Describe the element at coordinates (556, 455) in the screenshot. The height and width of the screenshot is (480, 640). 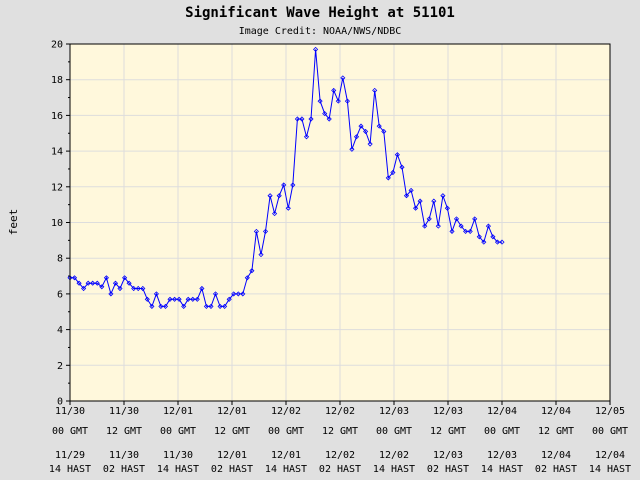
I see `x-tick-label-local: 12/04` at that location.